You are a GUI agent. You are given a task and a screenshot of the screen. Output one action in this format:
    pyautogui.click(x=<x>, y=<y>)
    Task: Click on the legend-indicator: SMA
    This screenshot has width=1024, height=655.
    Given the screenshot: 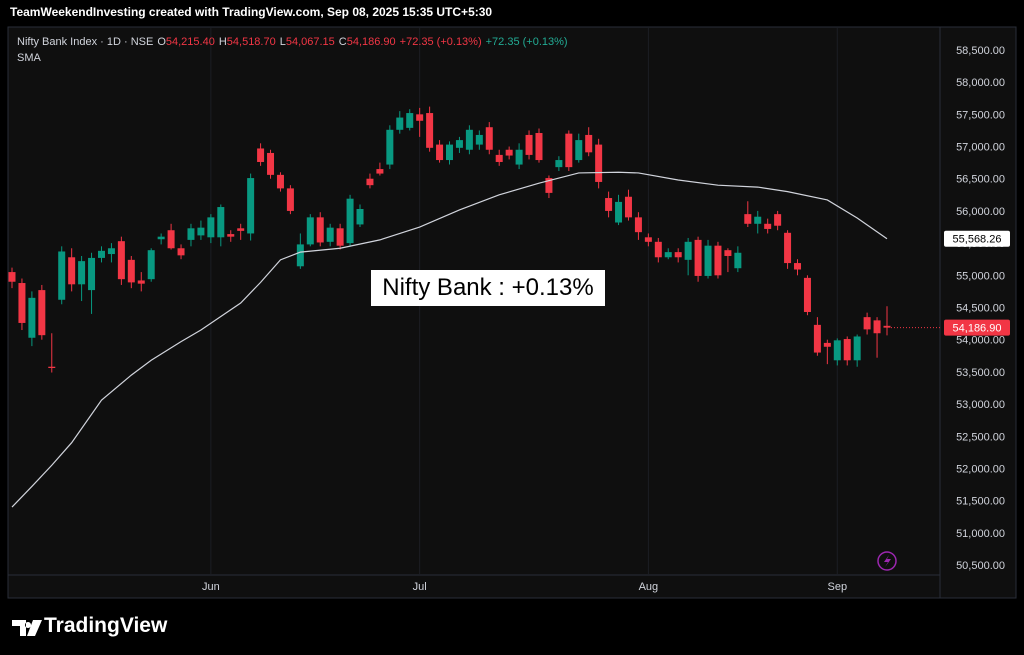 What is the action you would take?
    pyautogui.click(x=29, y=58)
    